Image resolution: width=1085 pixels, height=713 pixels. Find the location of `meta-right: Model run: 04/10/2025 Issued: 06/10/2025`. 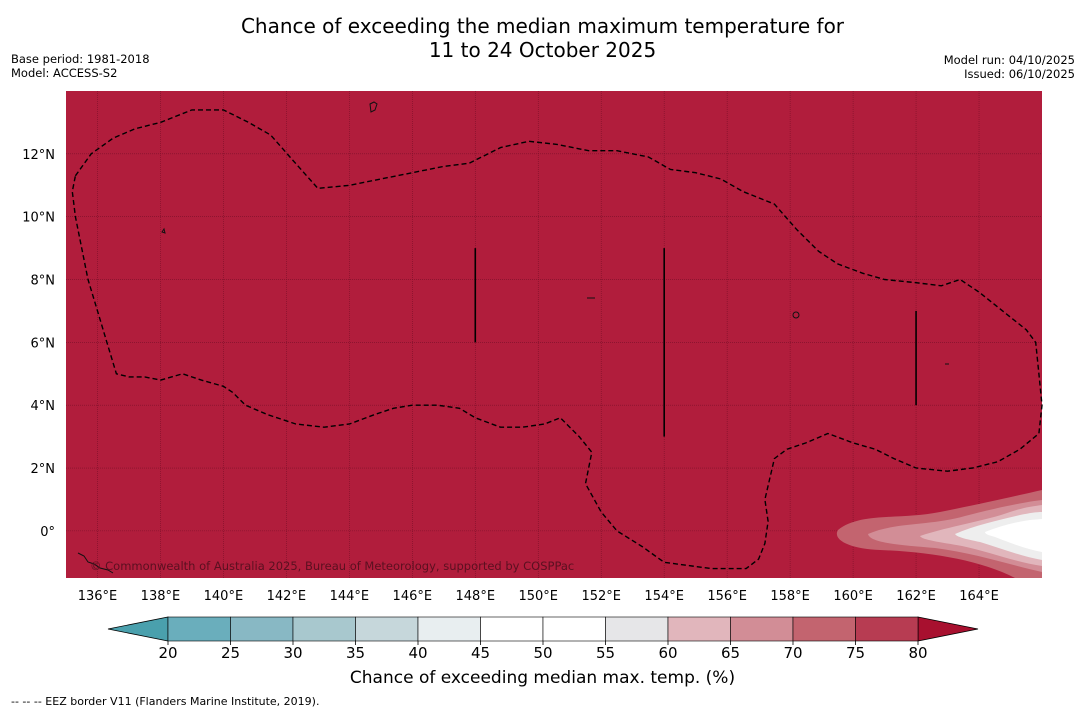

meta-right: Model run: 04/10/2025 Issued: 06/10/2025 is located at coordinates (1009, 67).